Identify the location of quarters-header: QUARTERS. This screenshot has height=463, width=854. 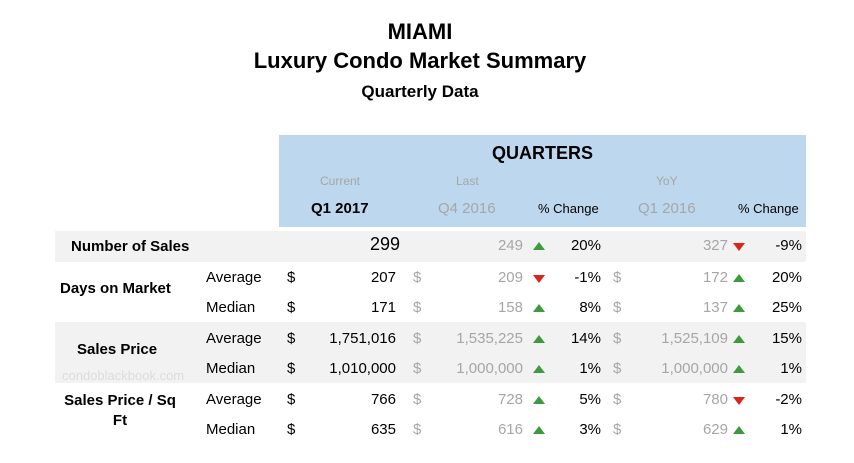
(542, 153).